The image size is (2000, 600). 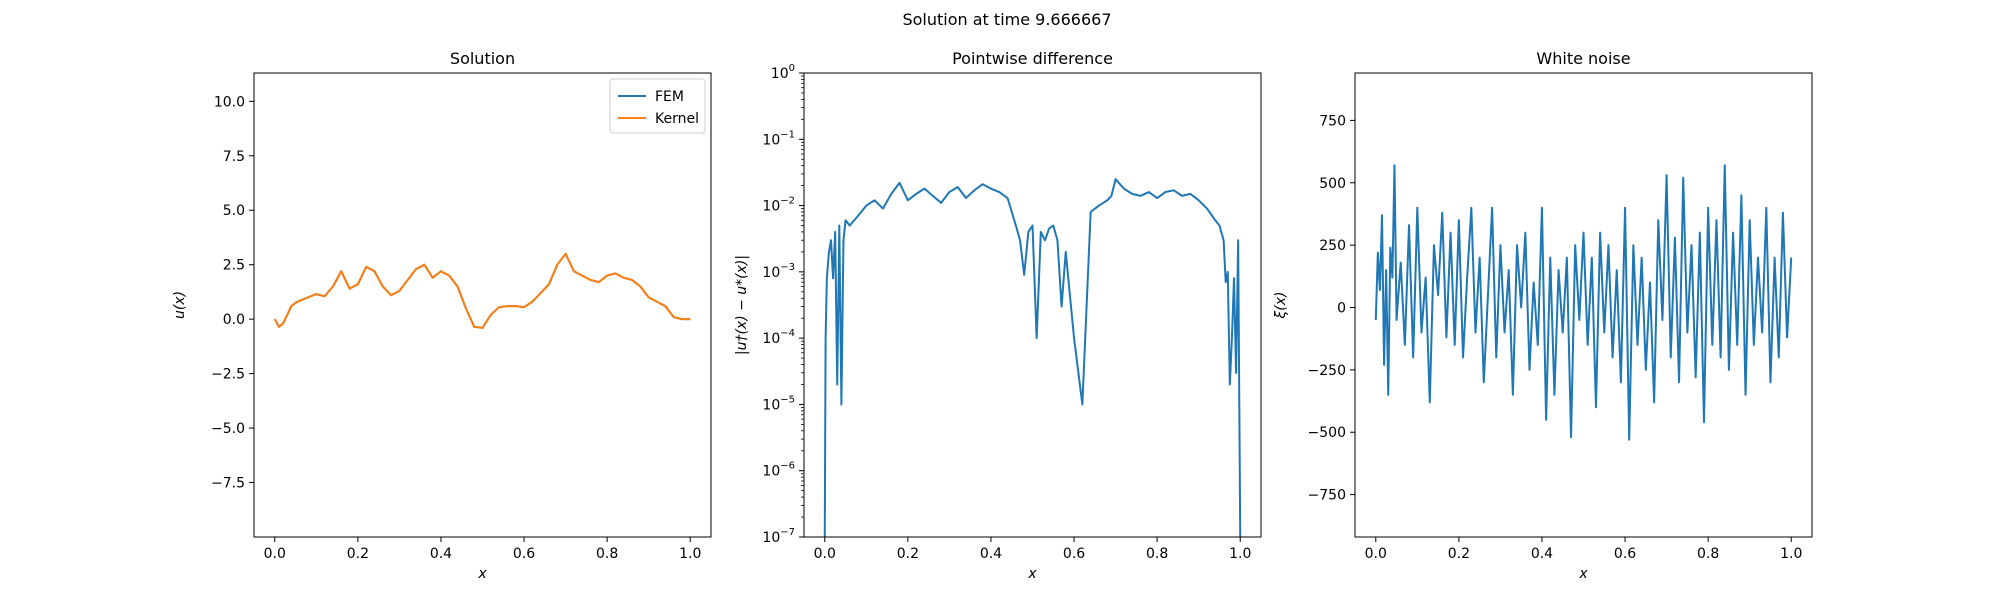 What do you see at coordinates (787, 267) in the screenshot?
I see `y-tick-label-exponent: −3` at bounding box center [787, 267].